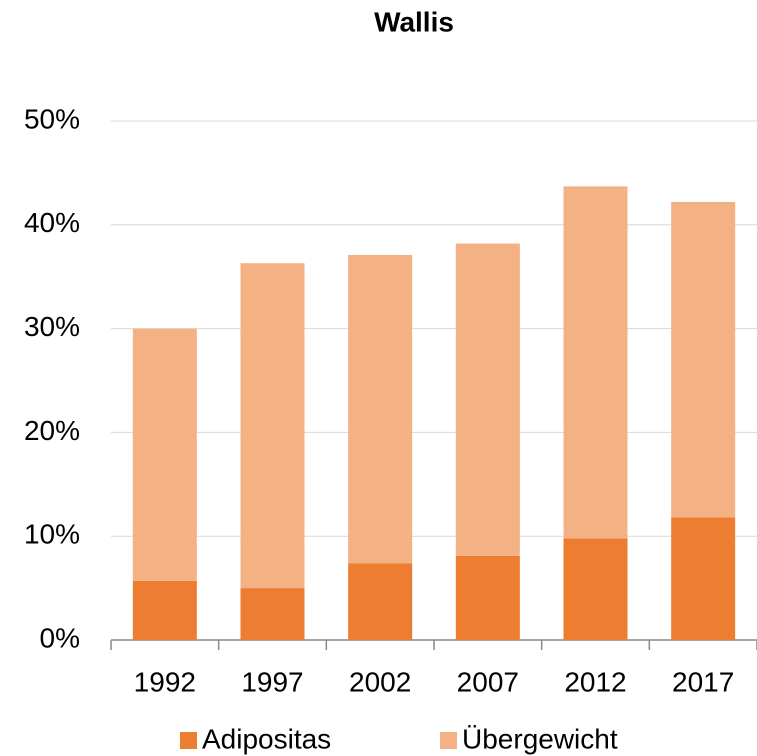 This screenshot has height=756, width=757. I want to click on x-tick-label: 2012, so click(595, 681).